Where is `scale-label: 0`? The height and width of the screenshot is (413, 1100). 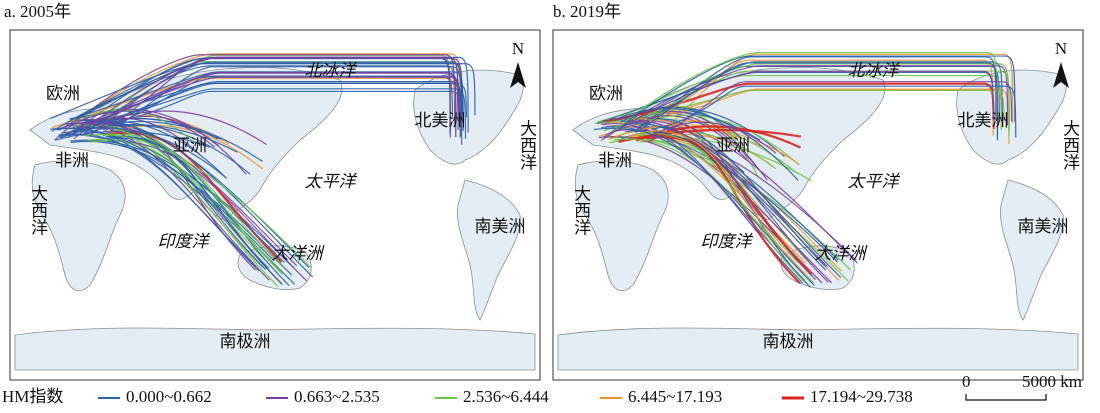
scale-label: 0 is located at coordinates (966, 381).